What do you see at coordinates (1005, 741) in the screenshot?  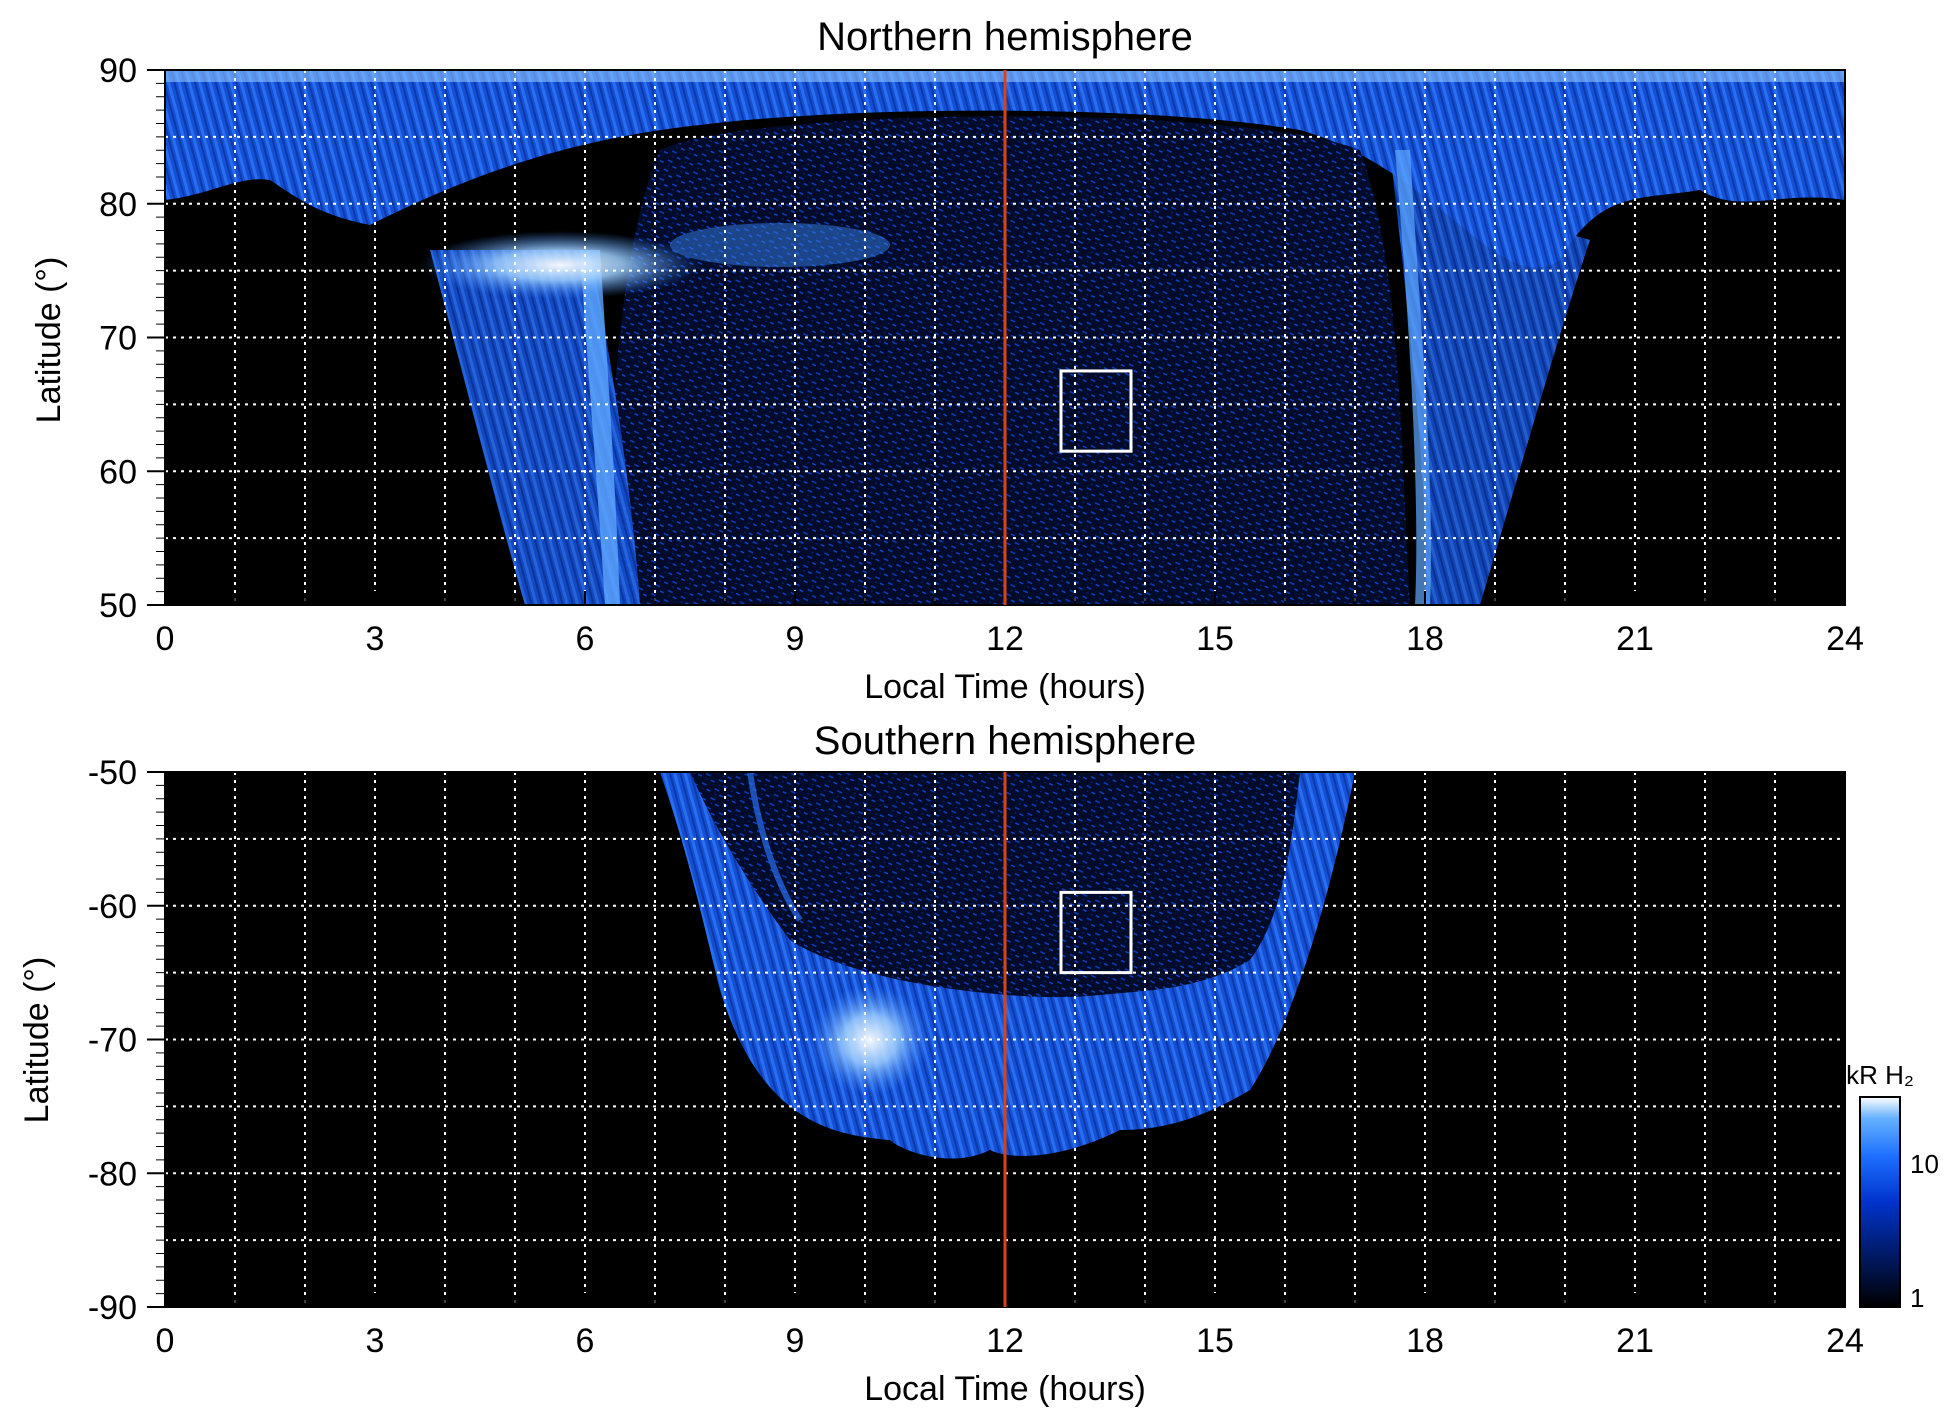 I see `panel-title: Southern hemisphere` at bounding box center [1005, 741].